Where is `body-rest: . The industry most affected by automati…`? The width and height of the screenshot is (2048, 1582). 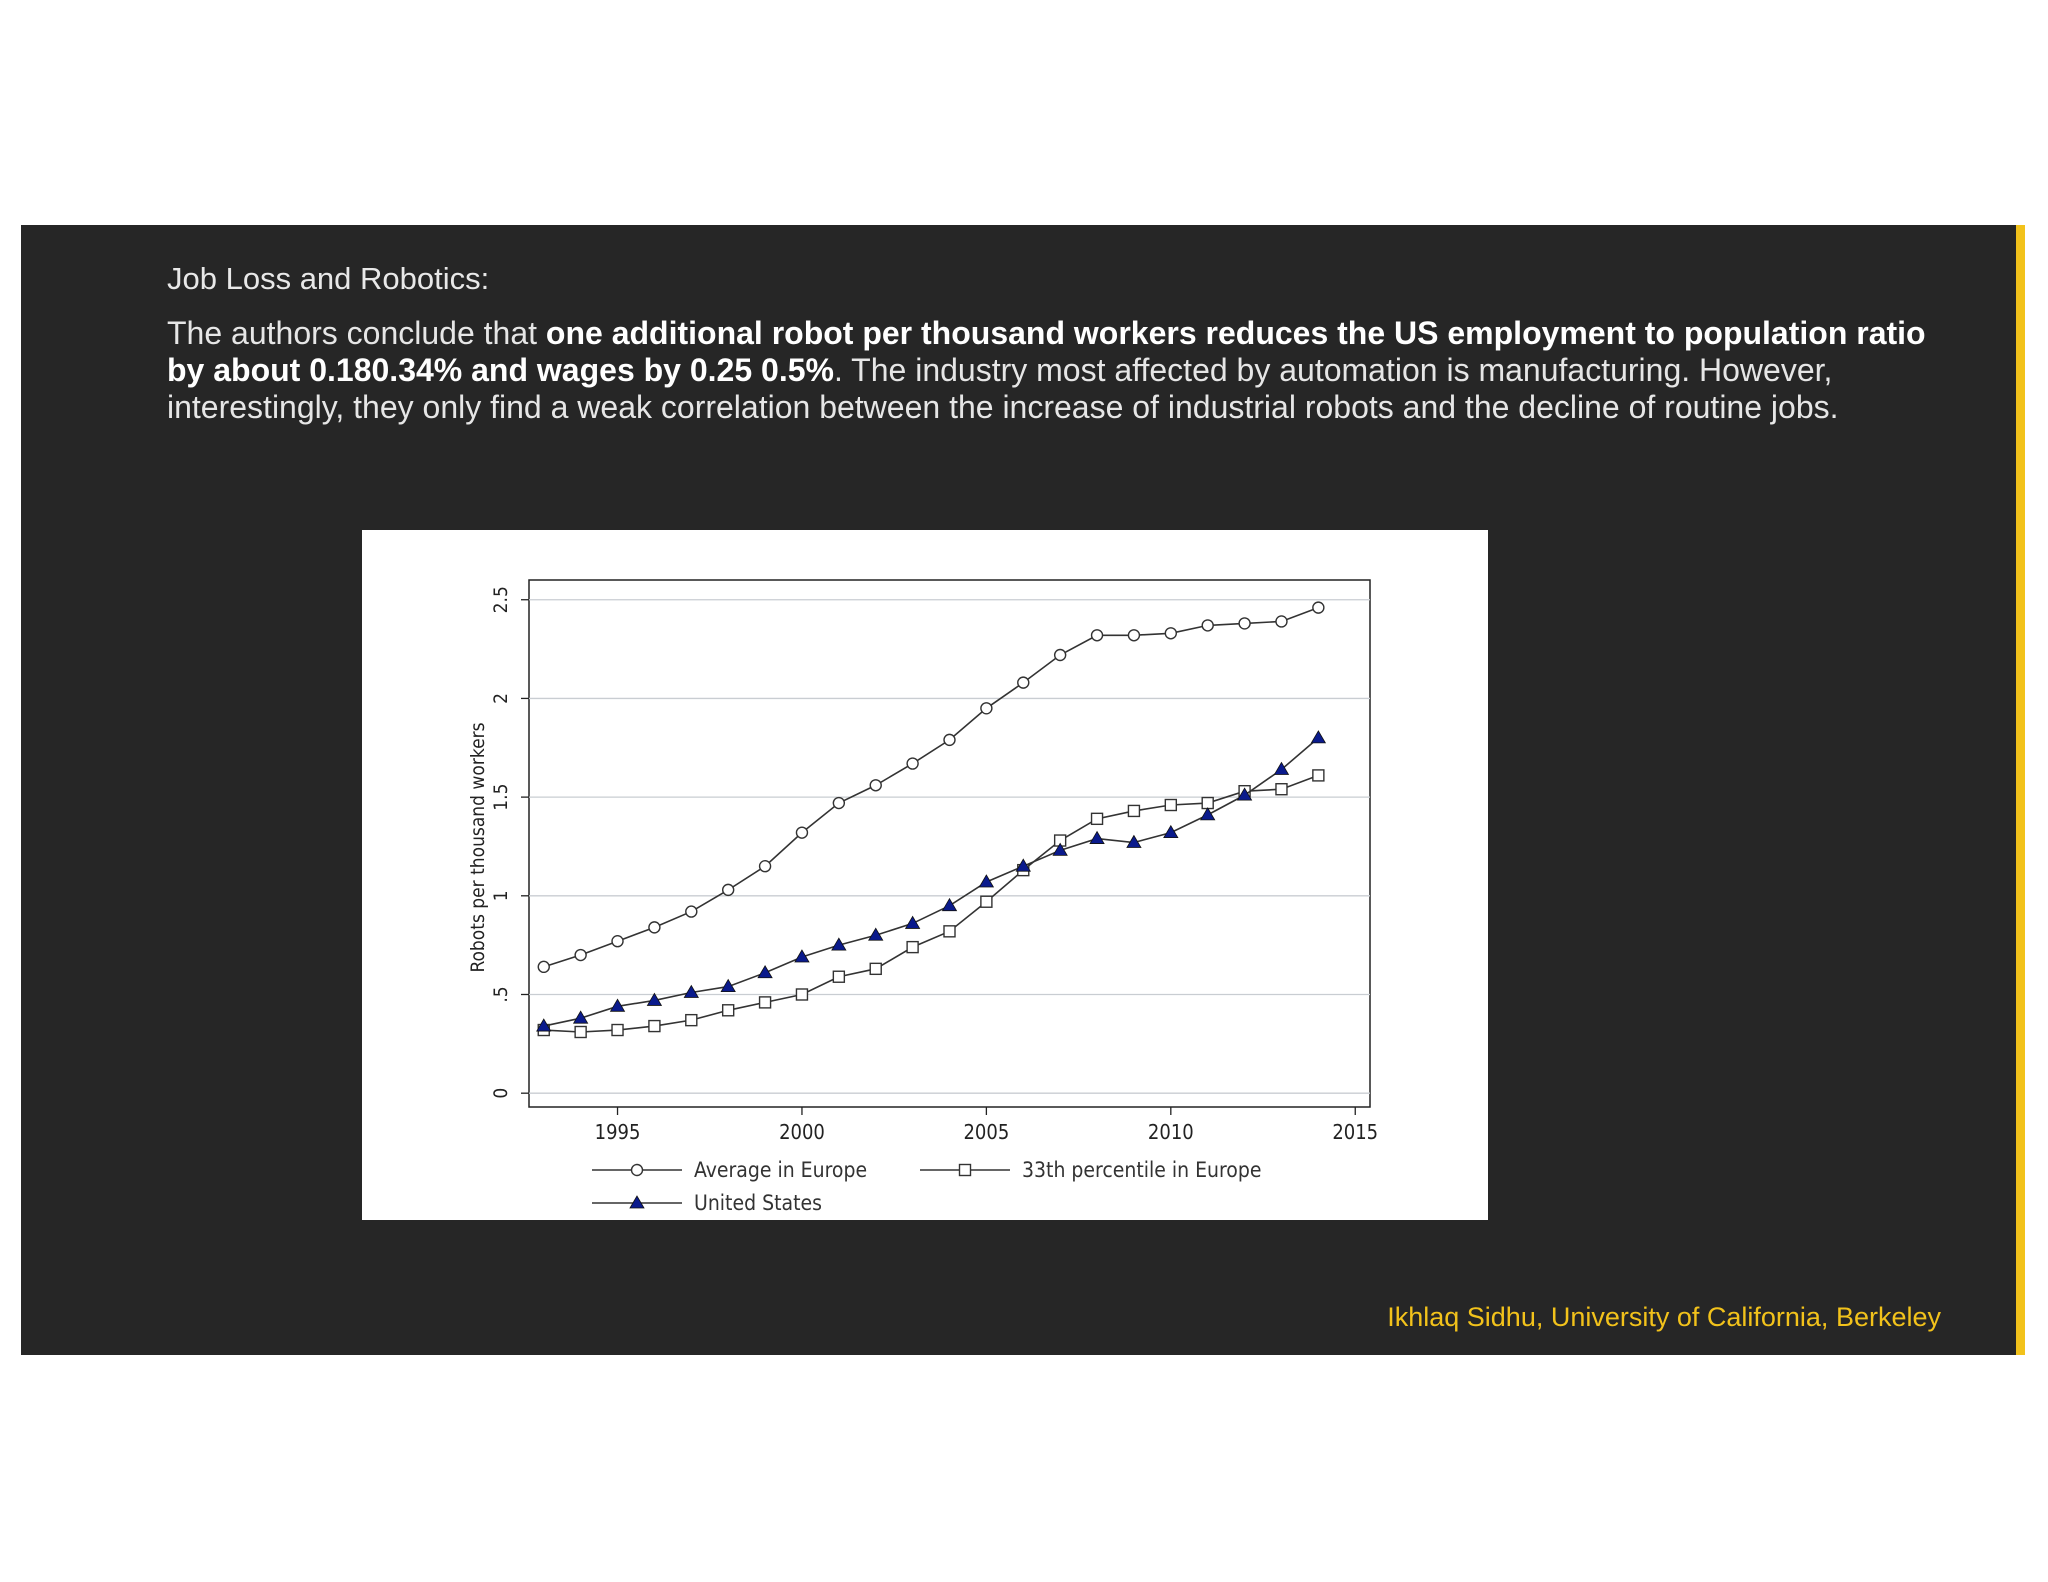 body-rest: . The industry most affected by automati… is located at coordinates (1003, 388).